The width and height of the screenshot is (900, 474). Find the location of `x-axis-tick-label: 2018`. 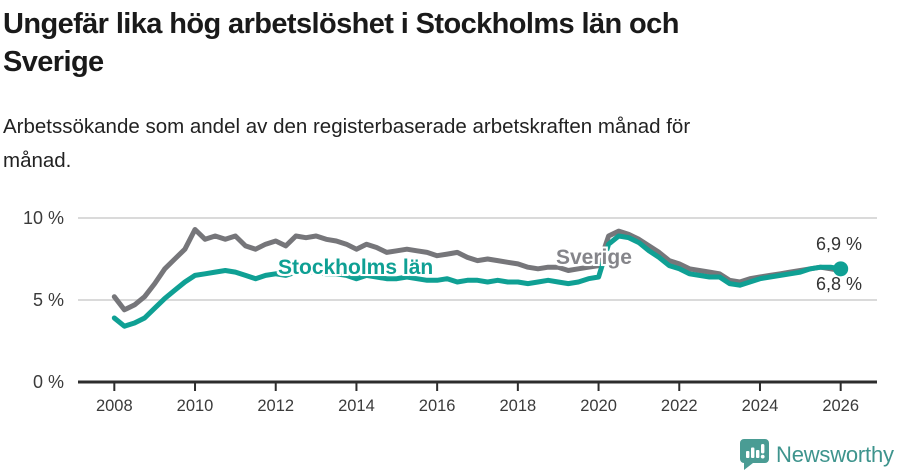

x-axis-tick-label: 2018 is located at coordinates (517, 406).